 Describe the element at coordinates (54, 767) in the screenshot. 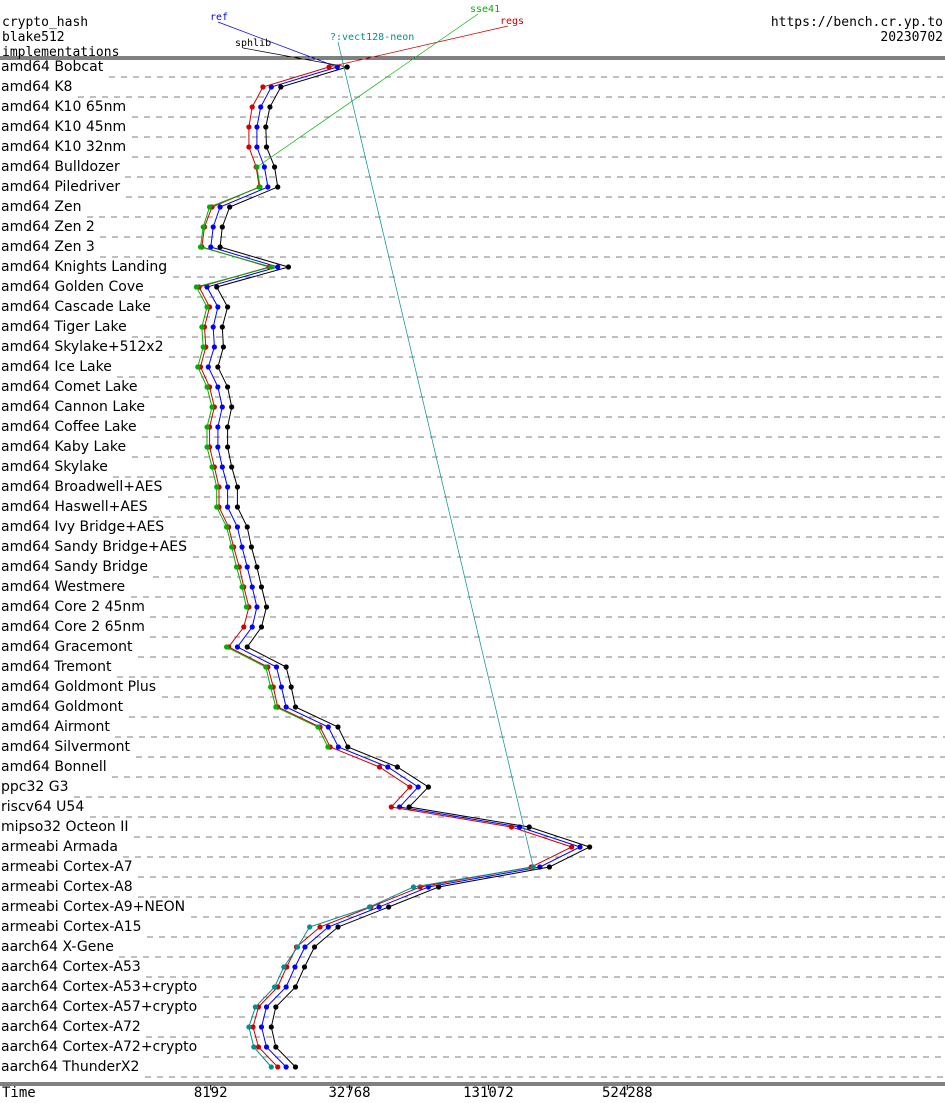

I see `row-label: amd64 Bonnell` at that location.